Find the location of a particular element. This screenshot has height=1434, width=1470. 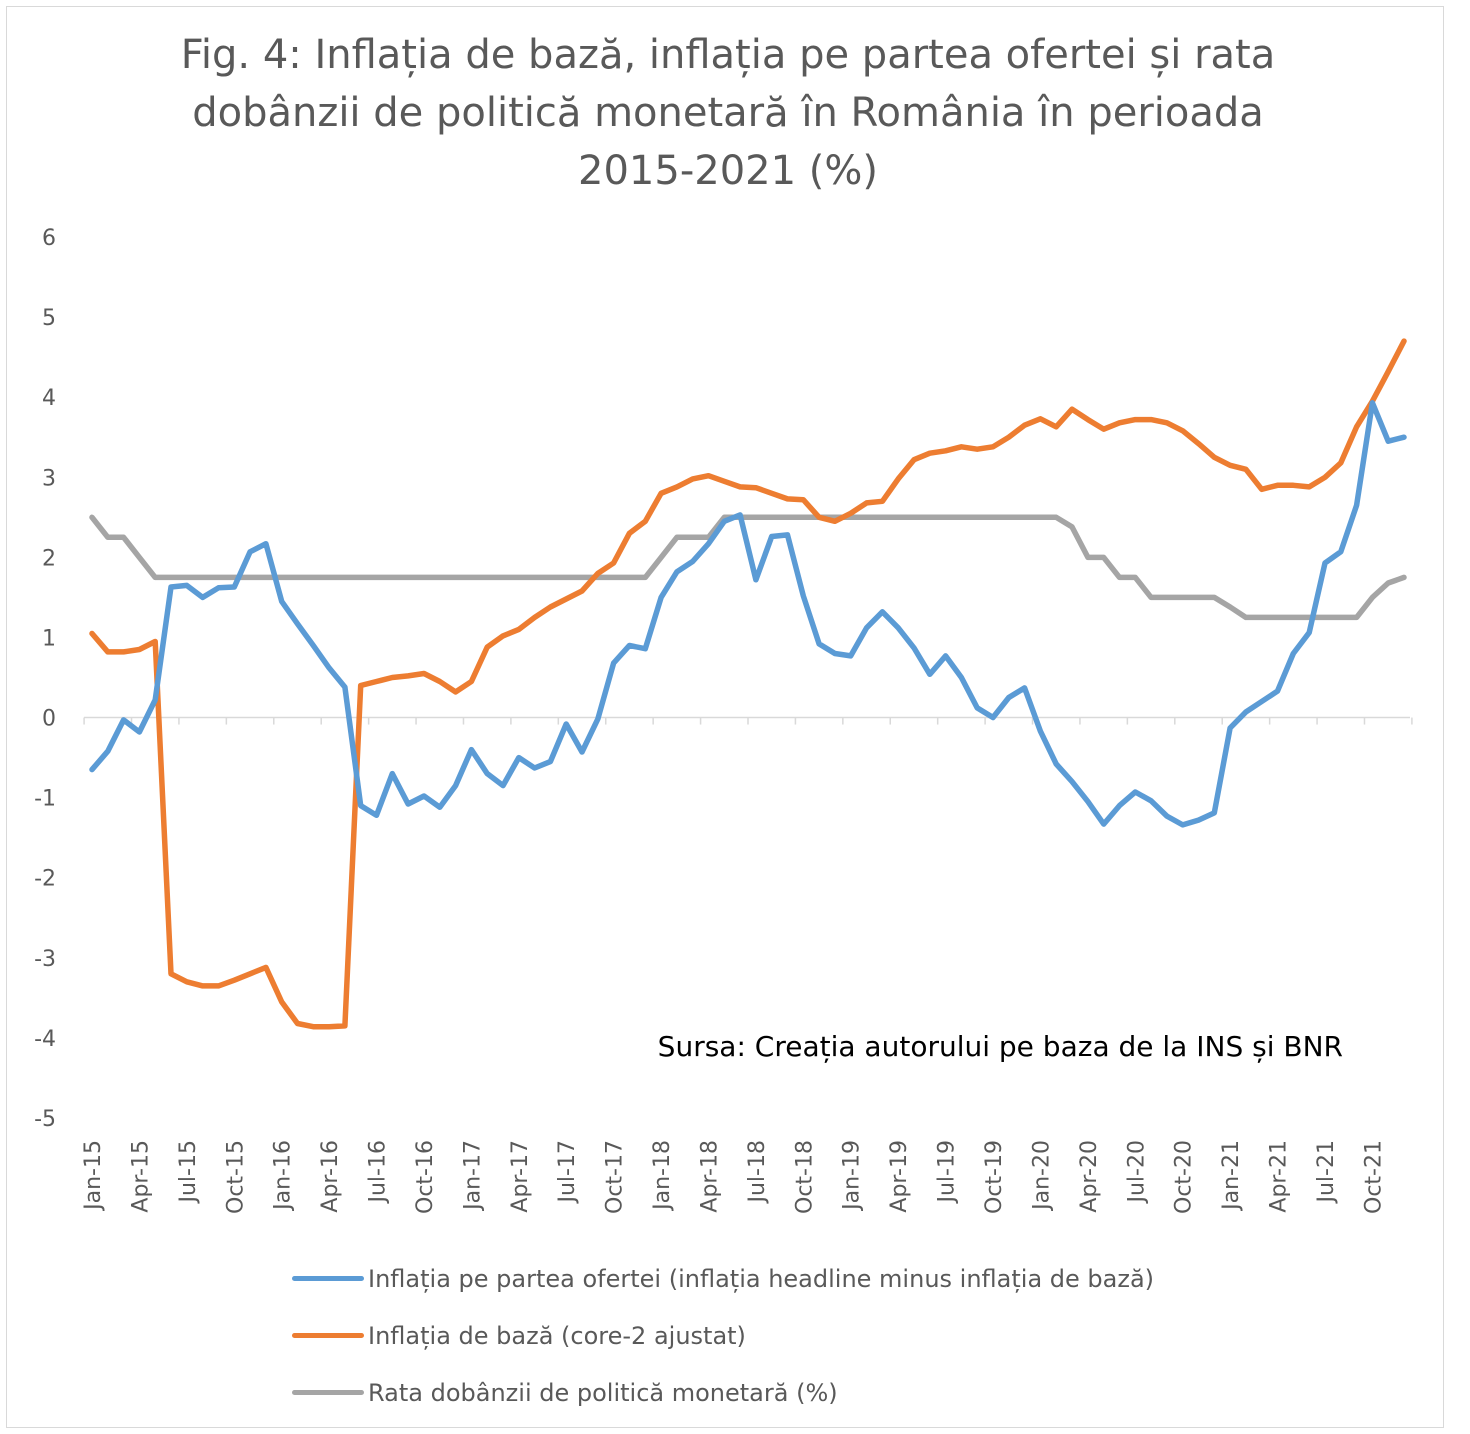

legend-item: Inflația de bază (core-2 ajustat) is located at coordinates (723, 1335).